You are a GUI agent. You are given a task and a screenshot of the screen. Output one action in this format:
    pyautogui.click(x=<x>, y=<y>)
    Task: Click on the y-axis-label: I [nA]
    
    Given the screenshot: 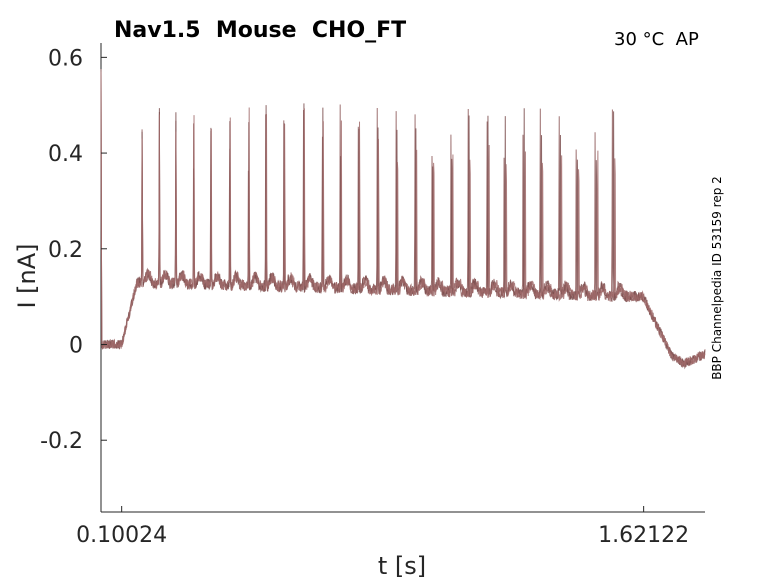 What is the action you would take?
    pyautogui.click(x=27, y=276)
    